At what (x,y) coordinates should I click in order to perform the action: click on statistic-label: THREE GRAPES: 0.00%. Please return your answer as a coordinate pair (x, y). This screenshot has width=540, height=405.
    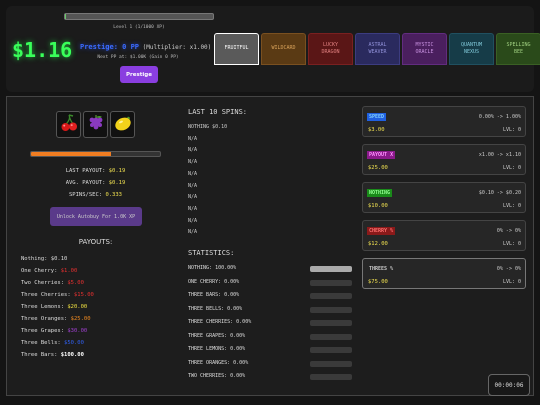
    Looking at the image, I should click on (217, 335).